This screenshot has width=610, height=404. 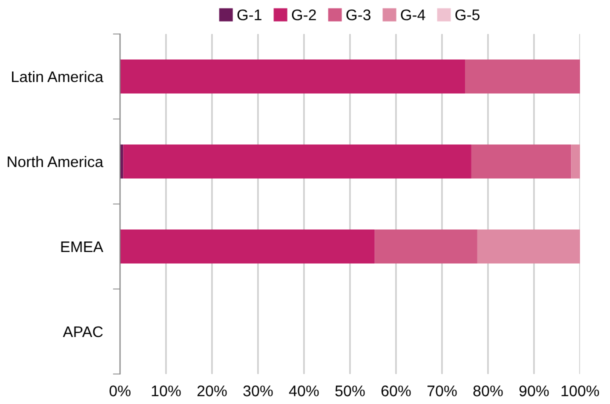 I want to click on legend-label: G-1, so click(x=249, y=14).